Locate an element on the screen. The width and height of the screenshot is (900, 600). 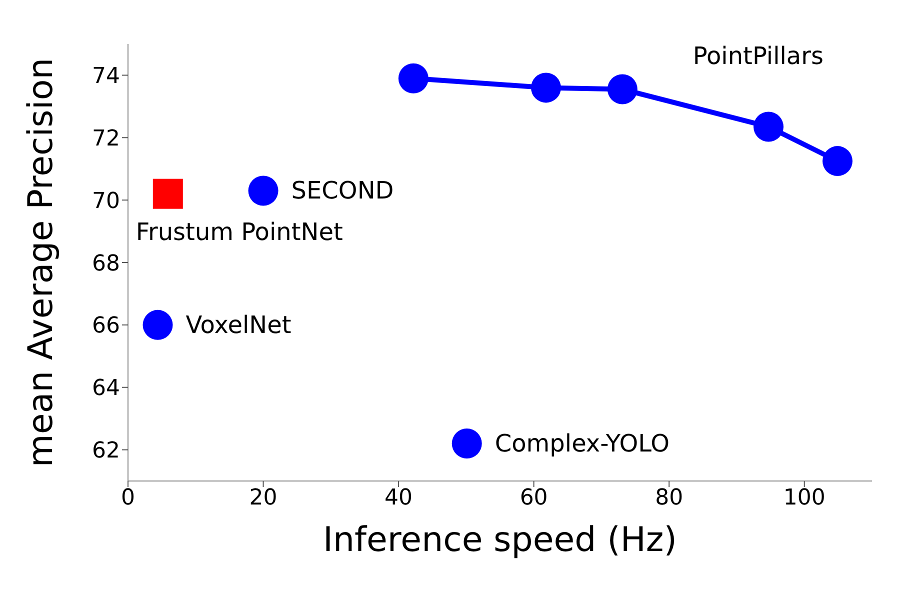
x-tick-label: 100 is located at coordinates (804, 498).